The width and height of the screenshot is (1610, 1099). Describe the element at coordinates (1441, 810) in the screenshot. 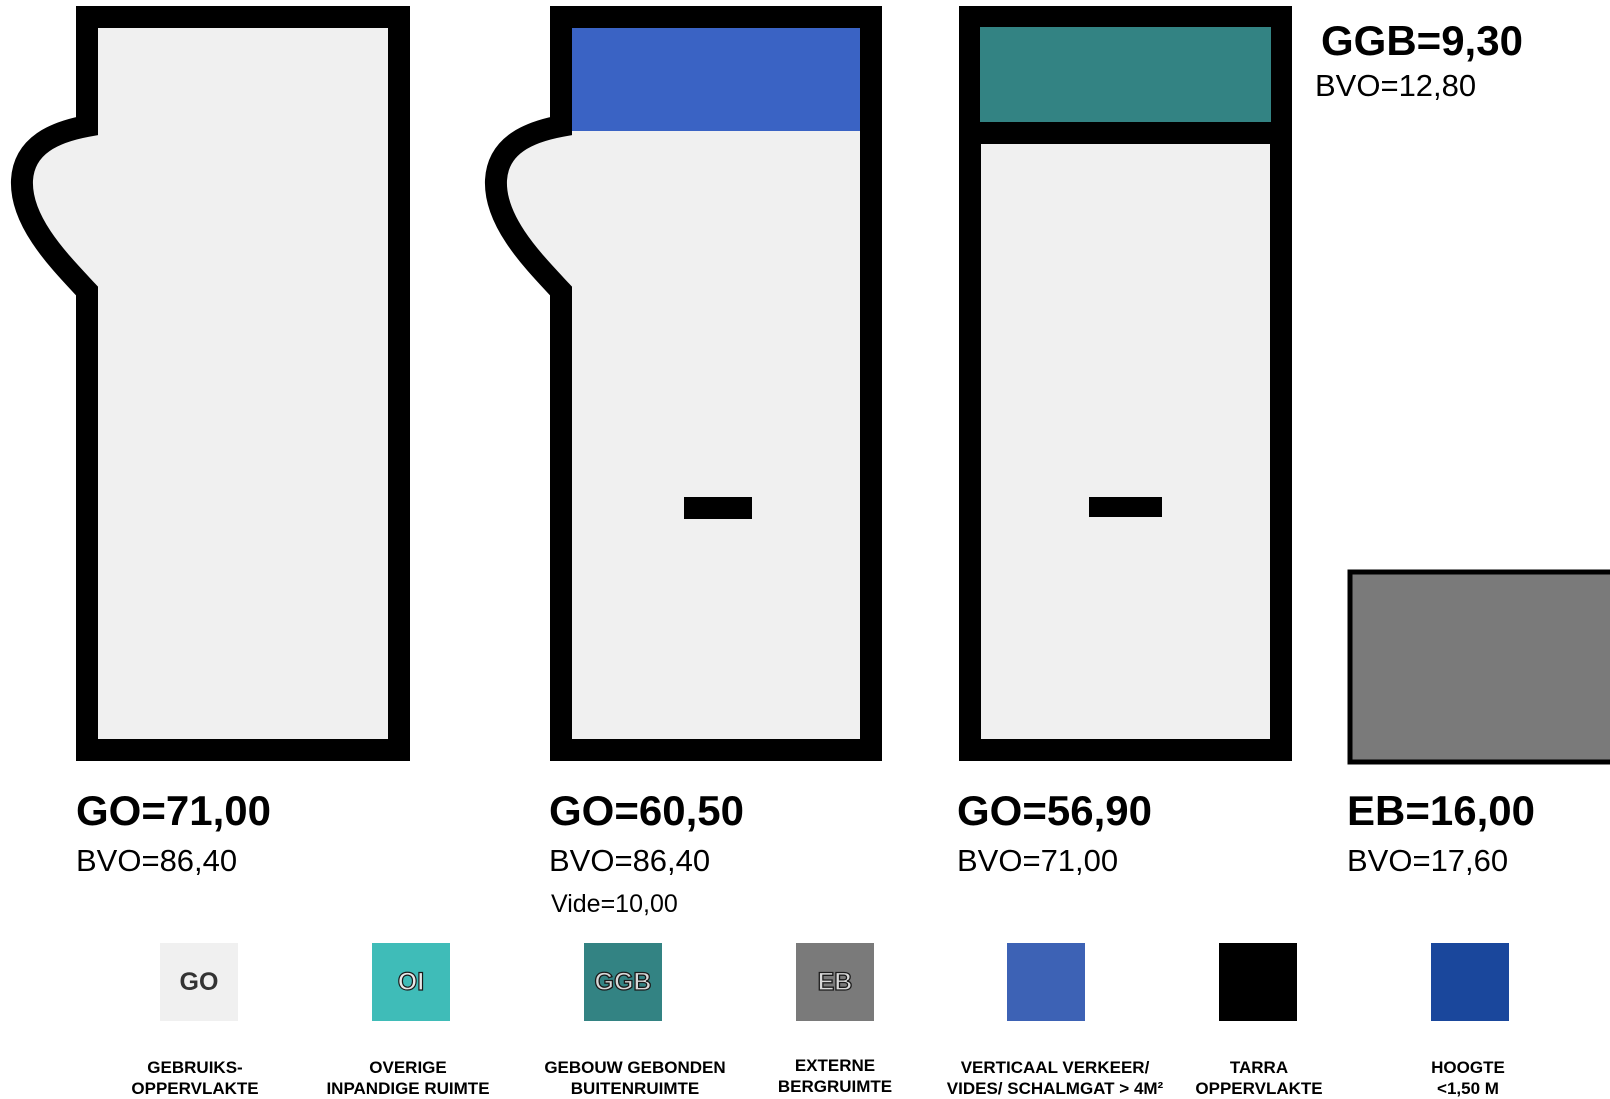

I see `eb-label: EB=16,00` at that location.